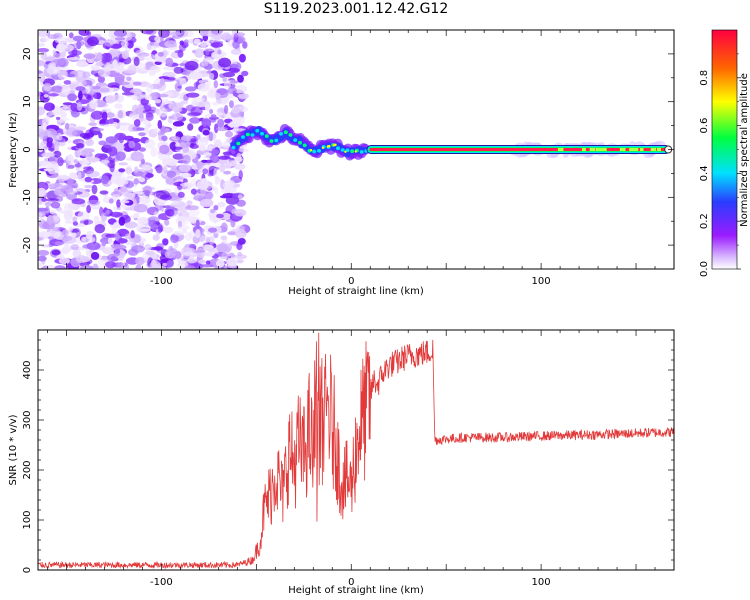  What do you see at coordinates (704, 173) in the screenshot?
I see `colorbar-tick-label: 0.4` at bounding box center [704, 173].